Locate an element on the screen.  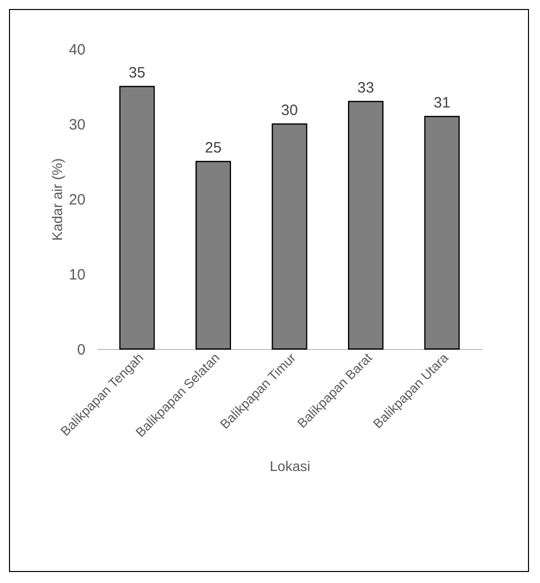
y-tick-label: 40 is located at coordinates (77, 50).